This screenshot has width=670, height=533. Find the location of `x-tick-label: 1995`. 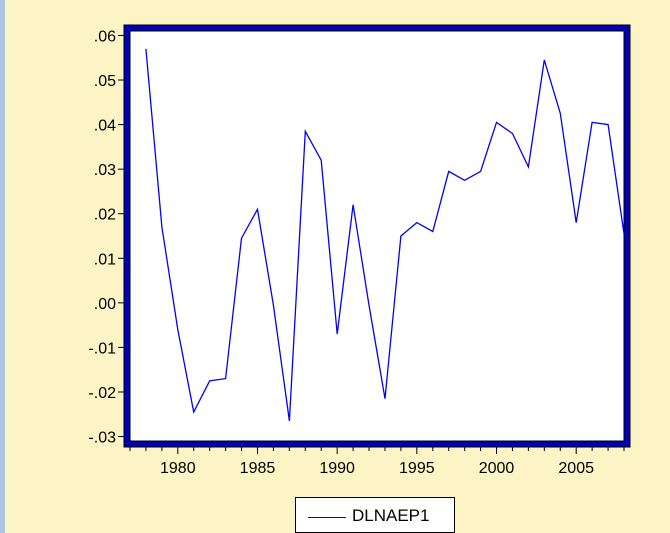

x-tick-label: 1995 is located at coordinates (417, 468).